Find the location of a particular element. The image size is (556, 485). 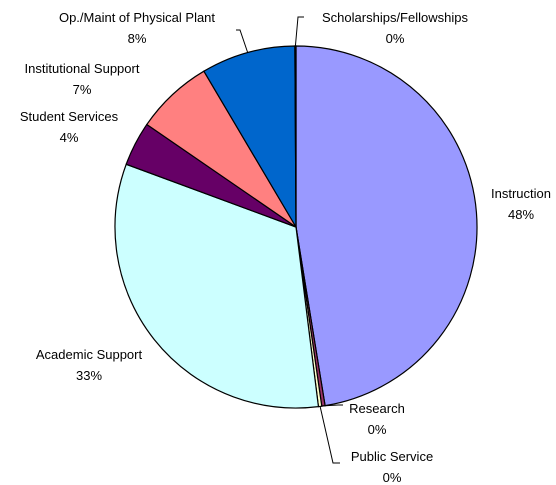

pct-op-maint-physical-plant: 8% is located at coordinates (137, 38).